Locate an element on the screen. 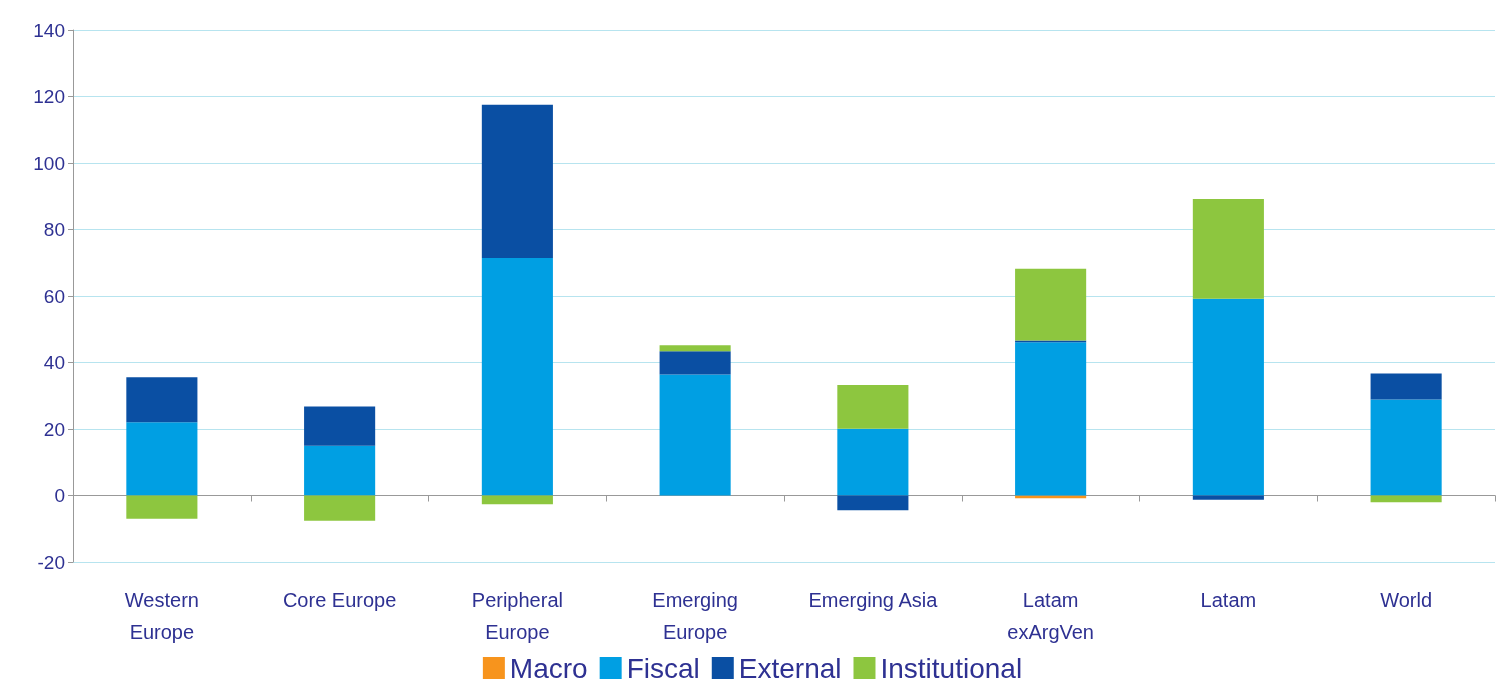  y-tick-label: 140 is located at coordinates (49, 30).